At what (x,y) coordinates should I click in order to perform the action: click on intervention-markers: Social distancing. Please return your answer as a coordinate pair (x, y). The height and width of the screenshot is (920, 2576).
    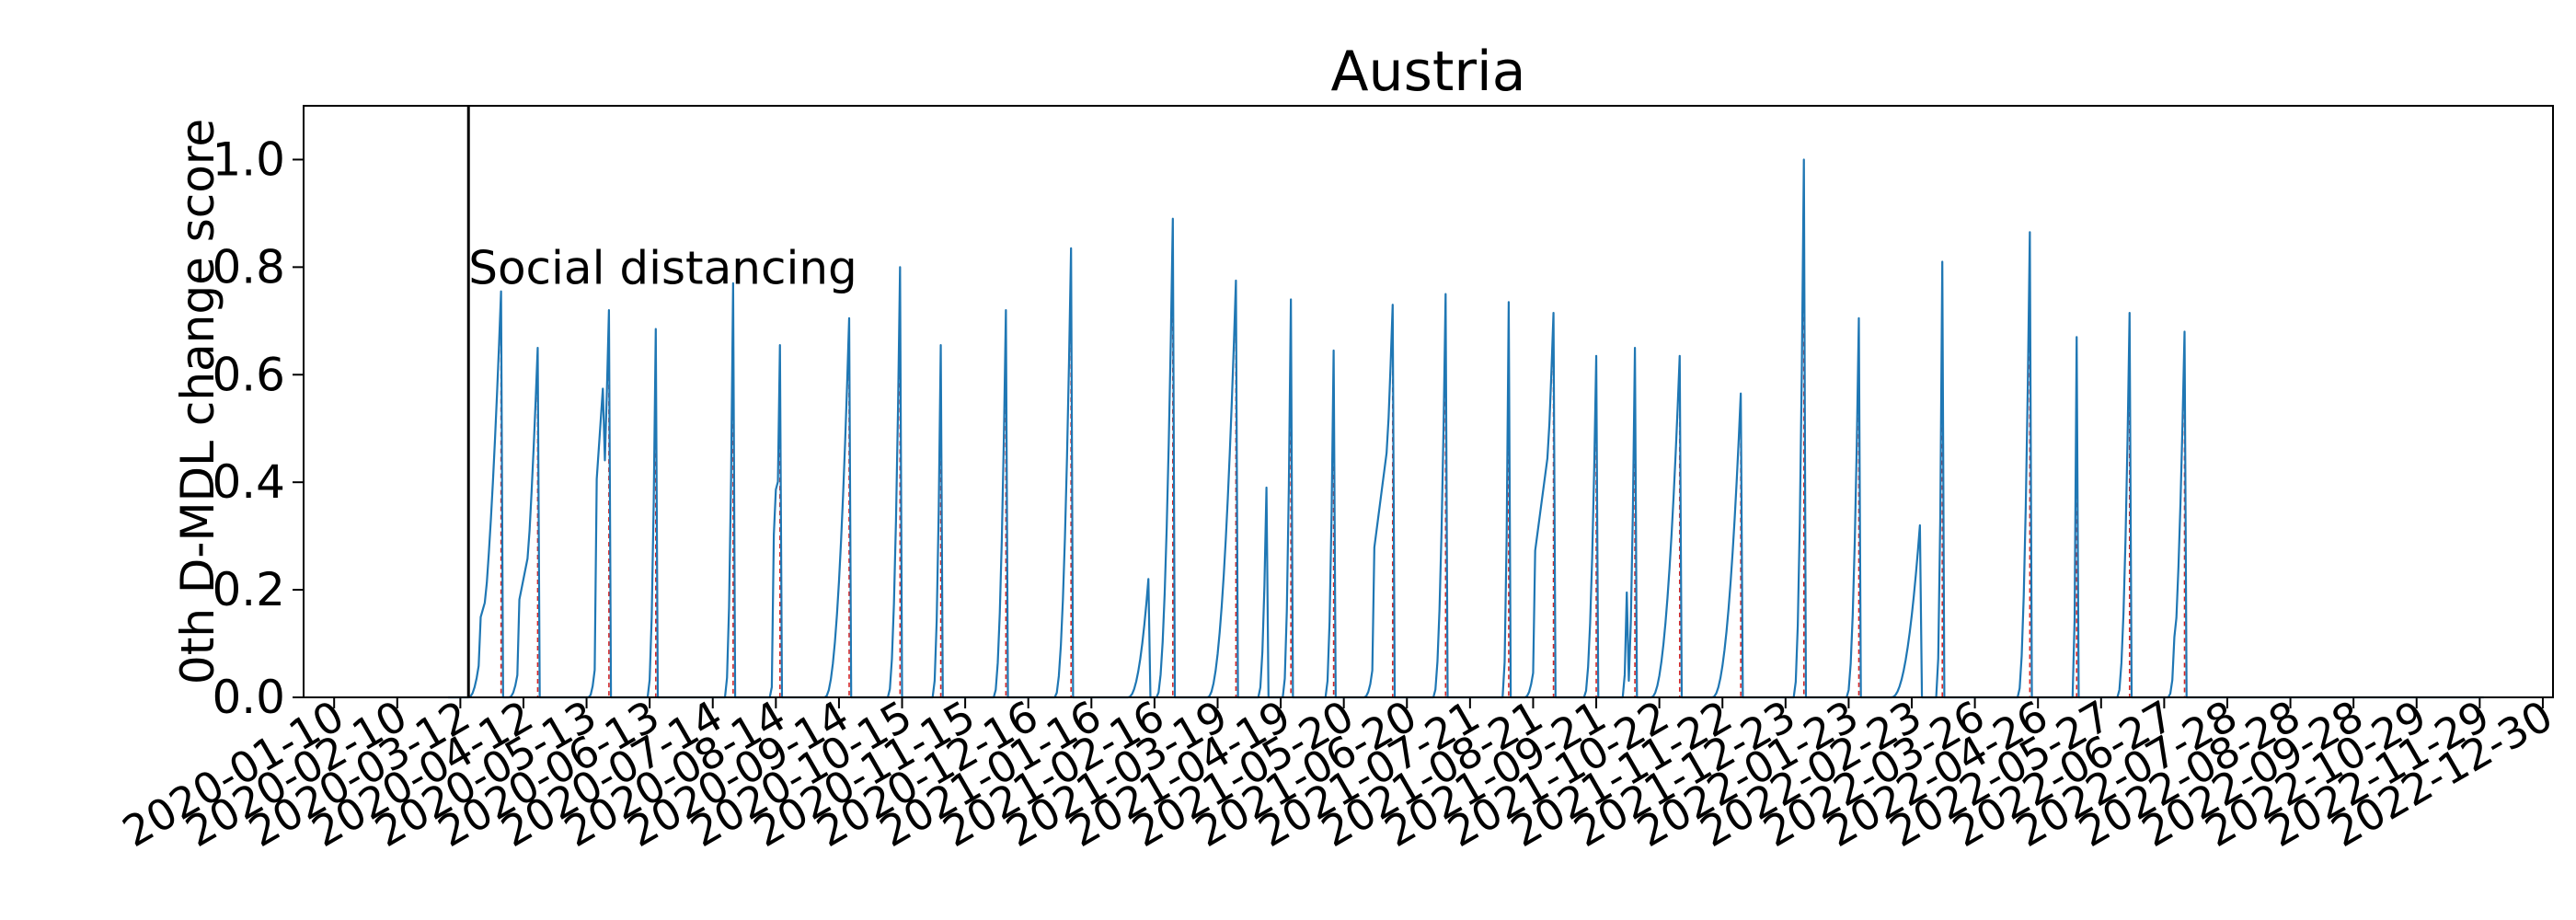
    Looking at the image, I should click on (661, 401).